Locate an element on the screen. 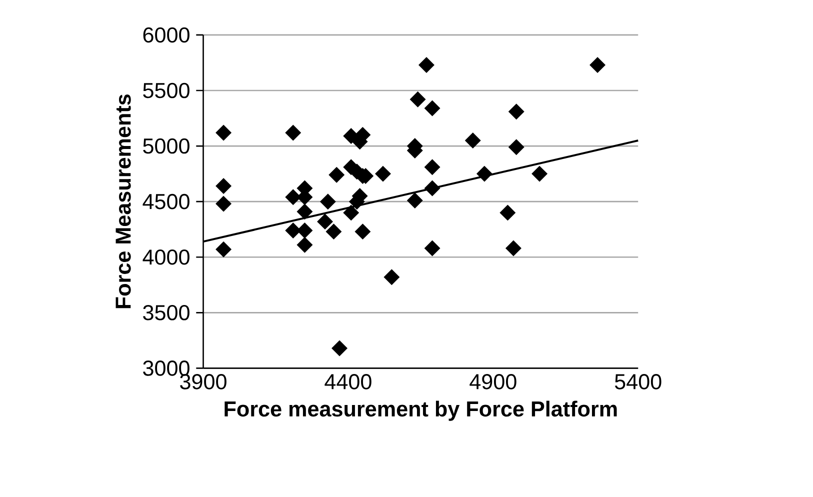 This screenshot has height=497, width=813. y-axis-title: Force Measurements is located at coordinates (123, 201).